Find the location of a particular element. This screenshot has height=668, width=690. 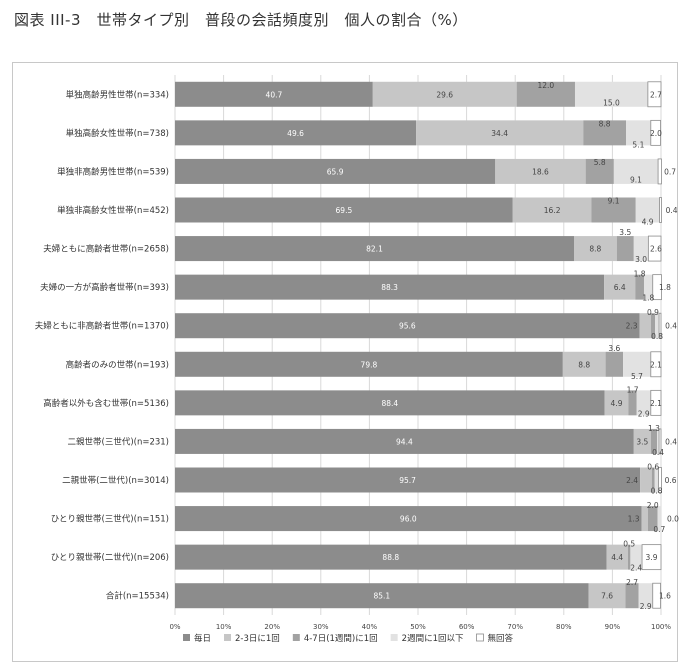

data-label: 0.9 is located at coordinates (653, 312).